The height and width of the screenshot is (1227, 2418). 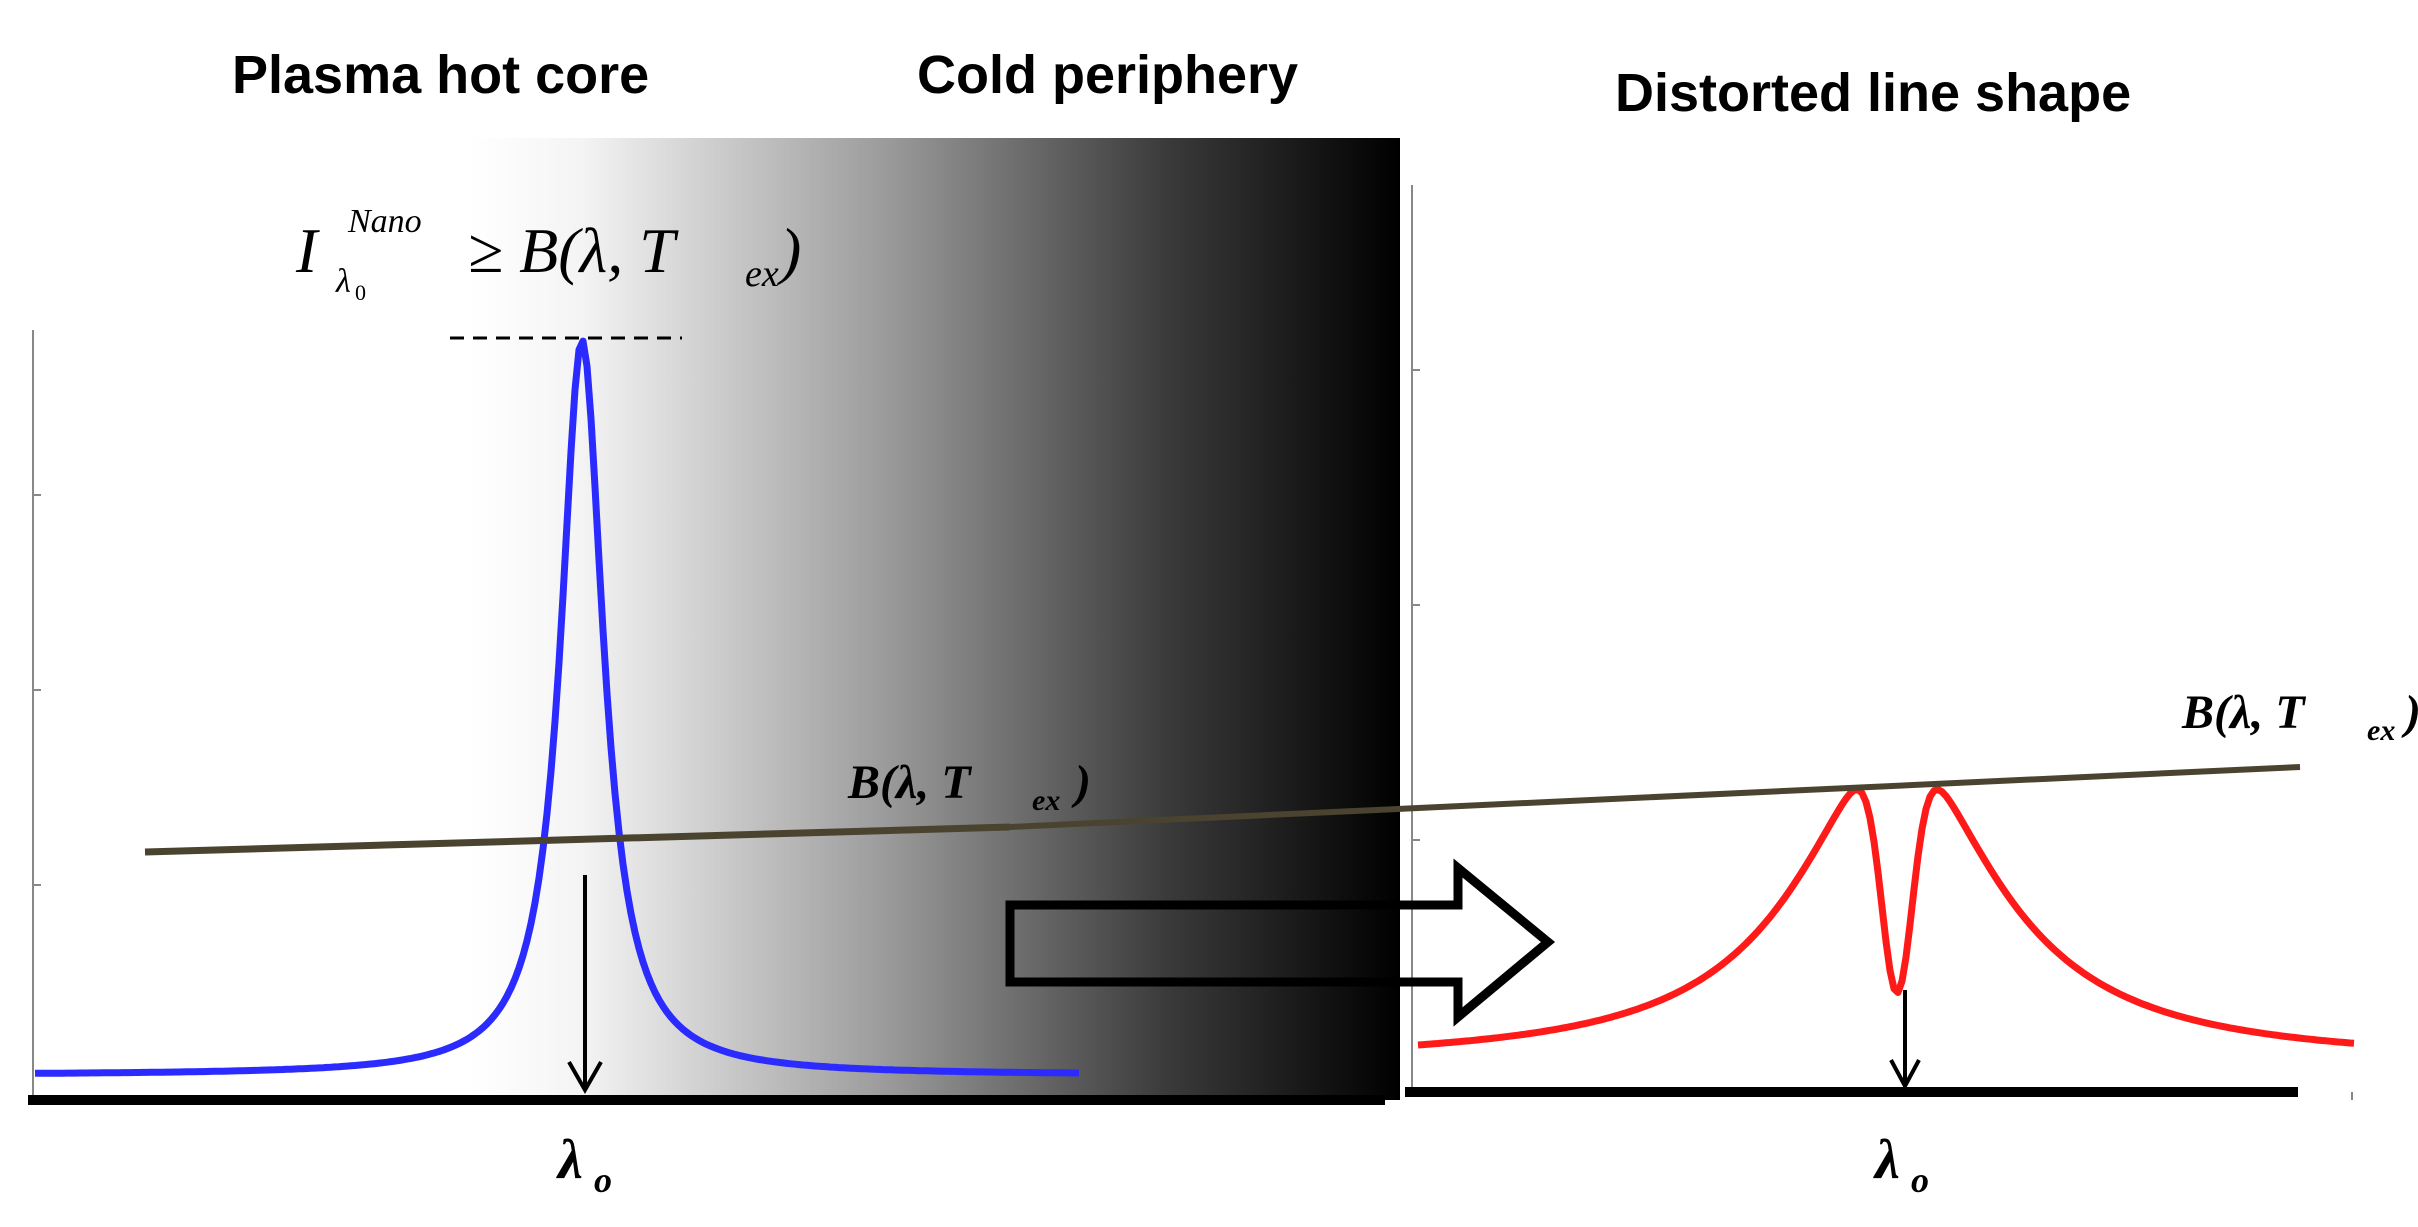 I want to click on heading-plasma-hot-core: Plasma hot core, so click(x=441, y=75).